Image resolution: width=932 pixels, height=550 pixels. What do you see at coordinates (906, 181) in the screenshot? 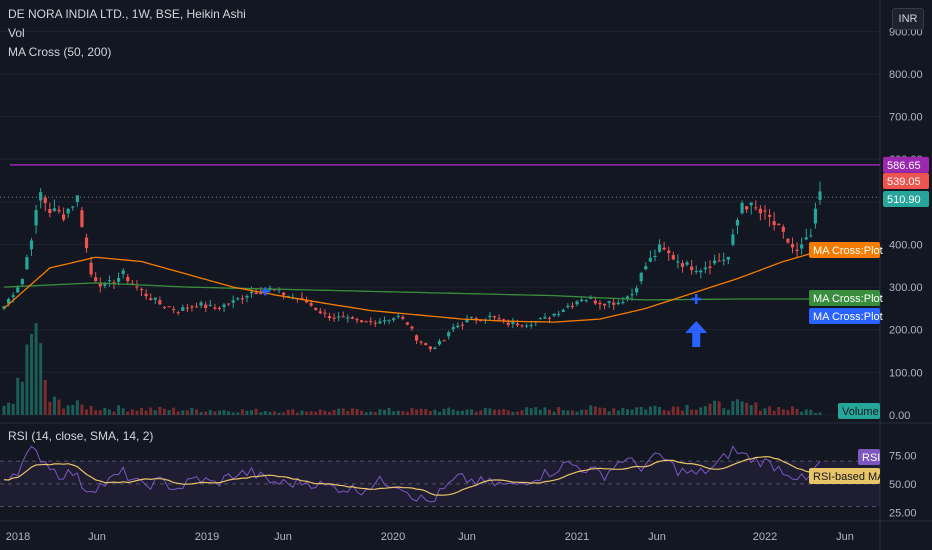
I see `last-price-tag-bg` at bounding box center [906, 181].